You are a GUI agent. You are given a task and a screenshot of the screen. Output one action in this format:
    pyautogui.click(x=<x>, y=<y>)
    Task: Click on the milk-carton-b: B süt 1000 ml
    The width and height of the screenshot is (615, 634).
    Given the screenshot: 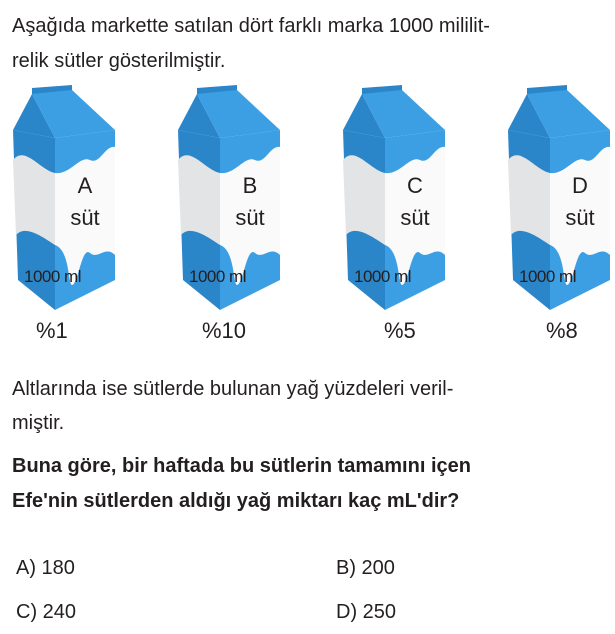 What is the action you would take?
    pyautogui.click(x=230, y=200)
    